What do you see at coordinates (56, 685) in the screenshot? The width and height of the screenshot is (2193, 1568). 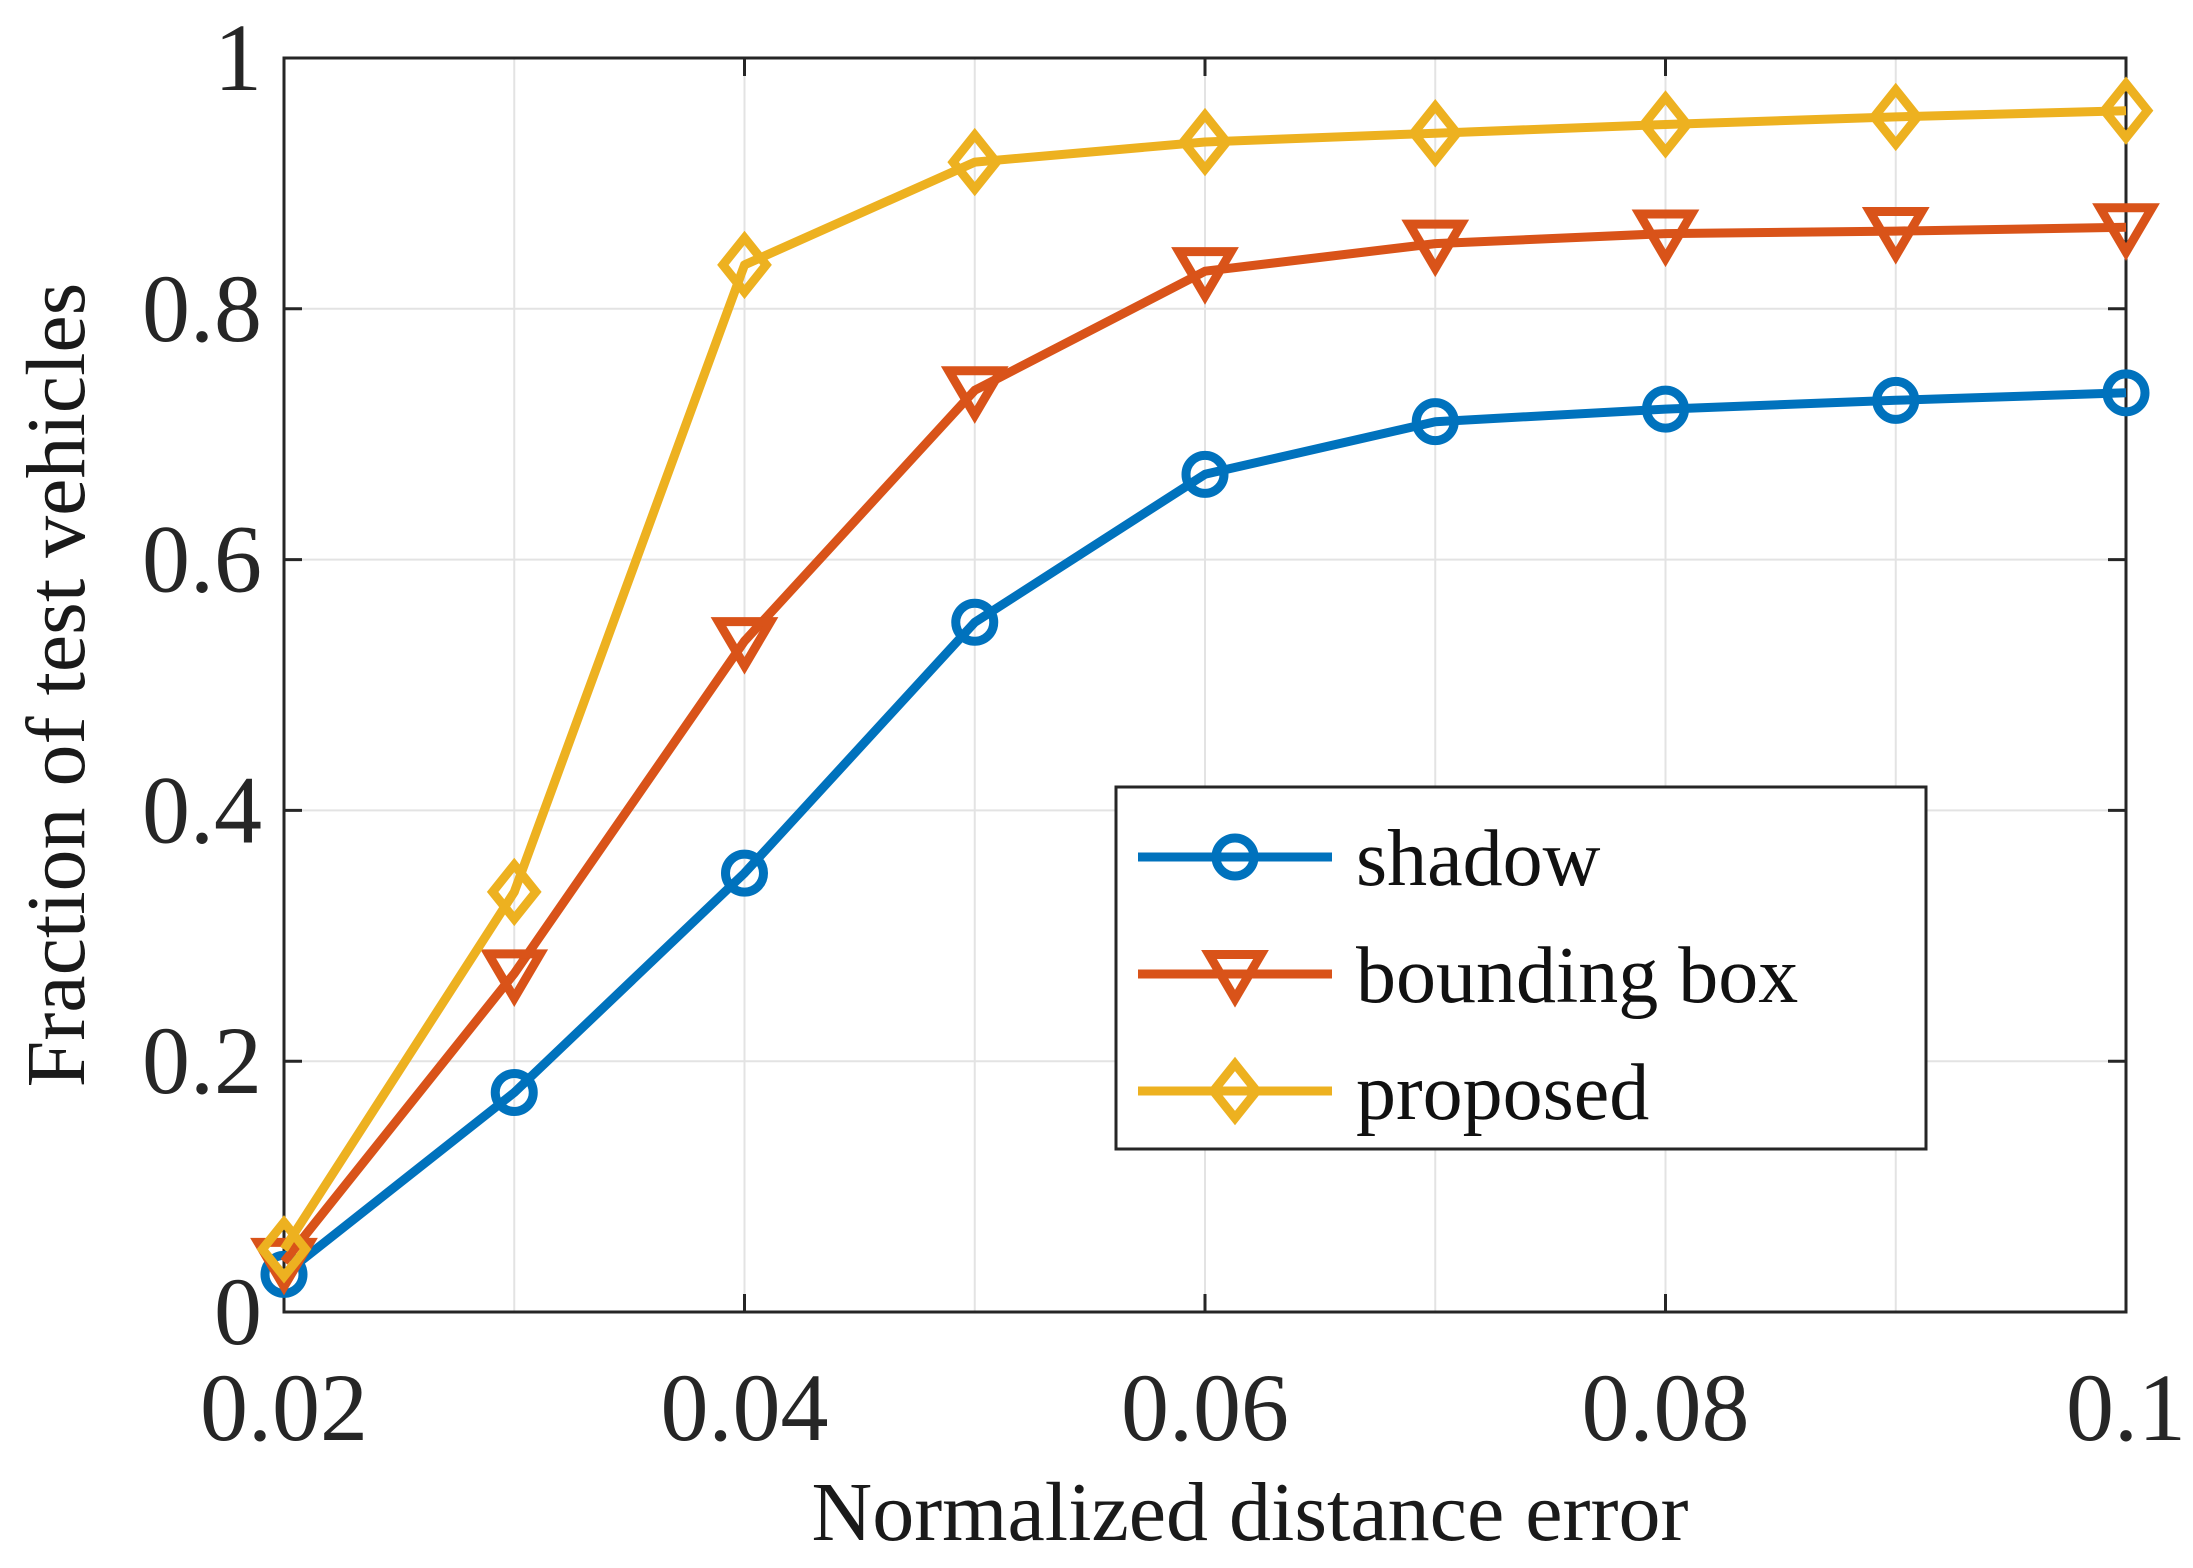 I see `y-axis-label: Fraction of test vehicles` at bounding box center [56, 685].